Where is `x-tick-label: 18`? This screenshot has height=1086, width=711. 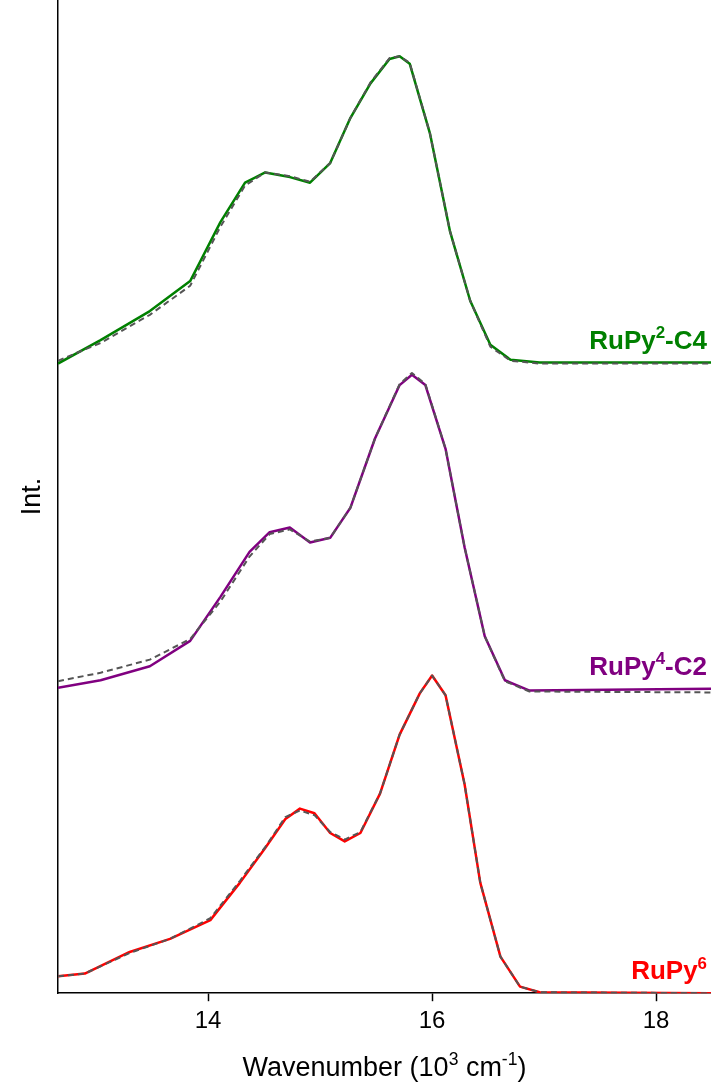
x-tick-label: 18 is located at coordinates (656, 1020).